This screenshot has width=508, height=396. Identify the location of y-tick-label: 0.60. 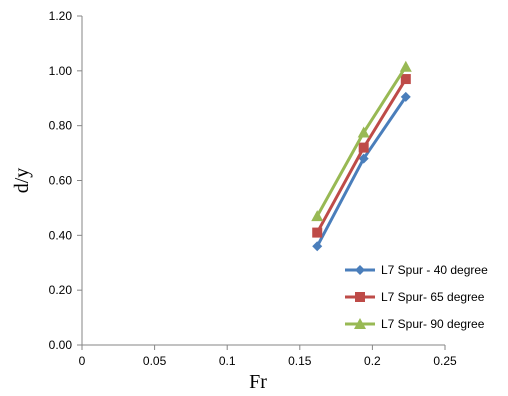
(61, 181).